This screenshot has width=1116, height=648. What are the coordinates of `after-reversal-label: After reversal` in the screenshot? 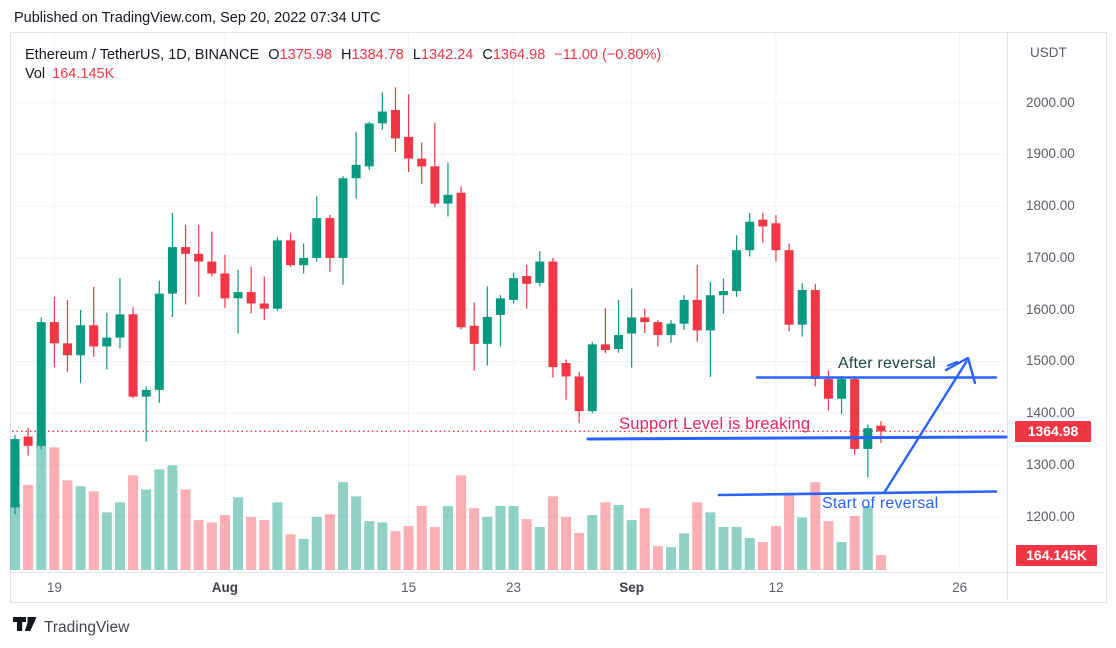 It's located at (887, 363).